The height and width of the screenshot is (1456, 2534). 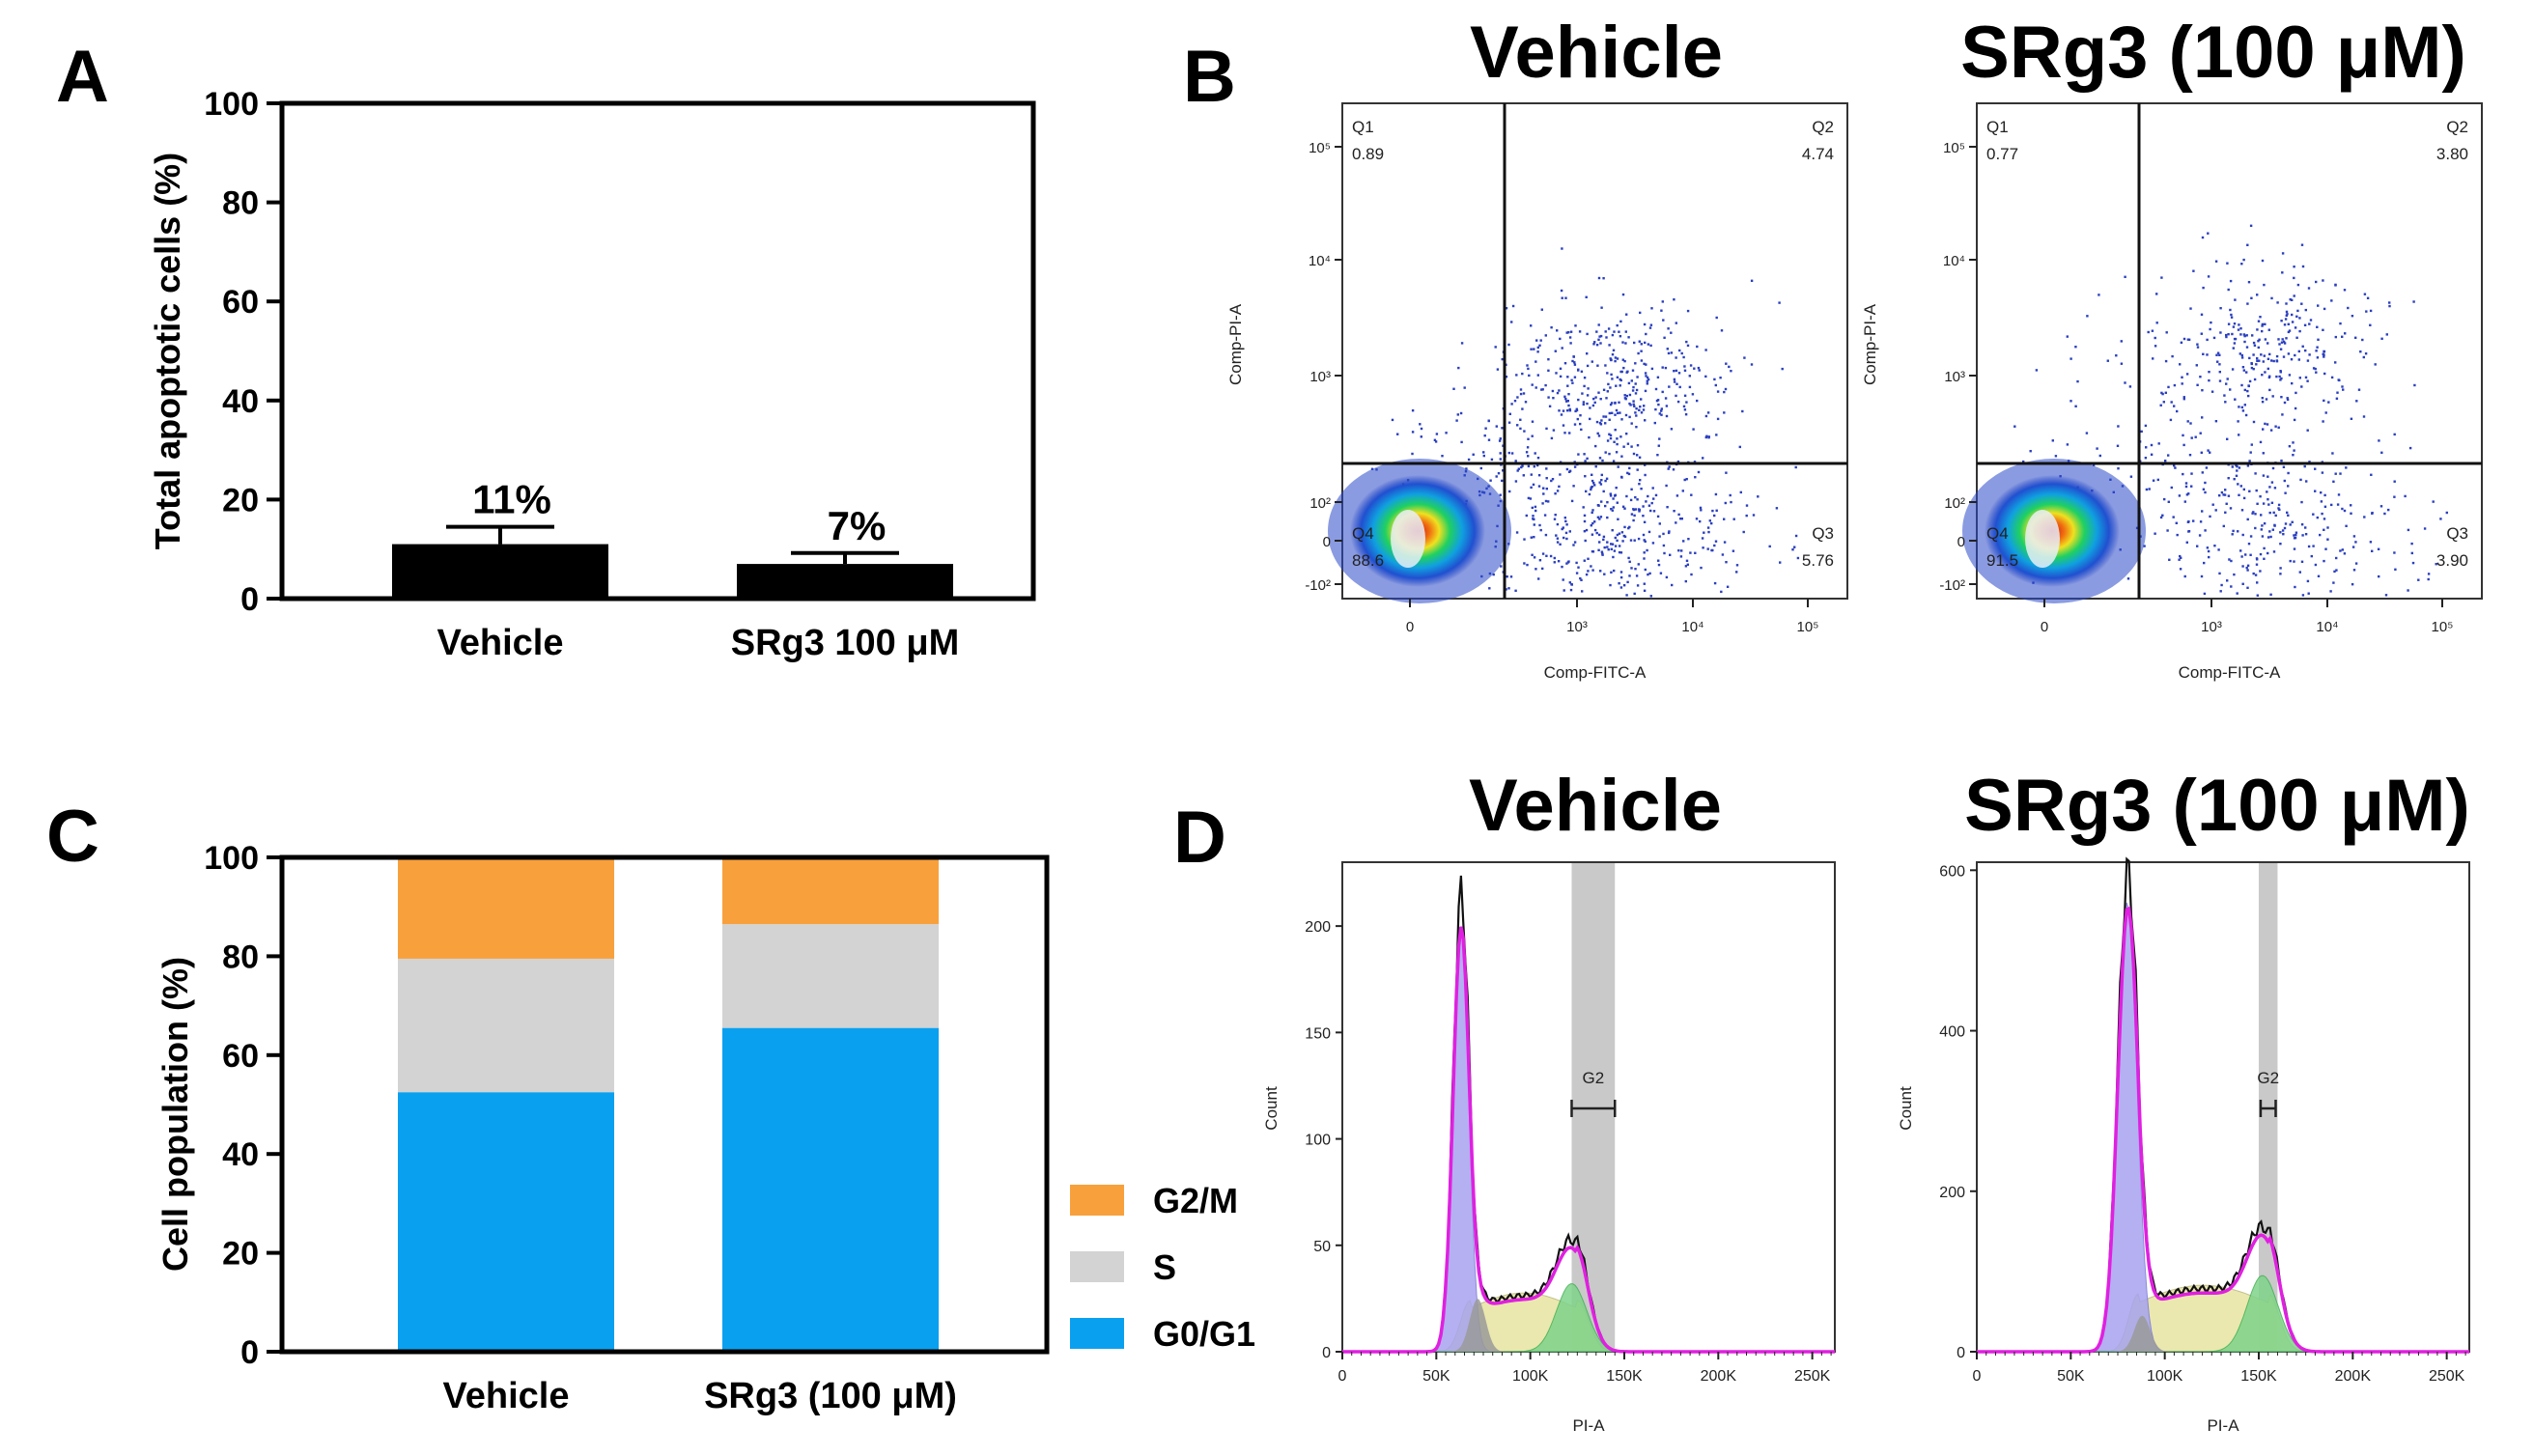 What do you see at coordinates (2230, 673) in the screenshot?
I see `x-axis-label: Comp-FITC-A` at bounding box center [2230, 673].